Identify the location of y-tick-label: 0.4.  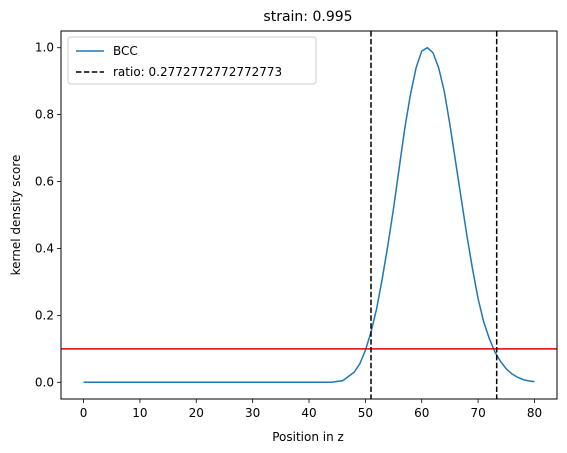
(44, 248).